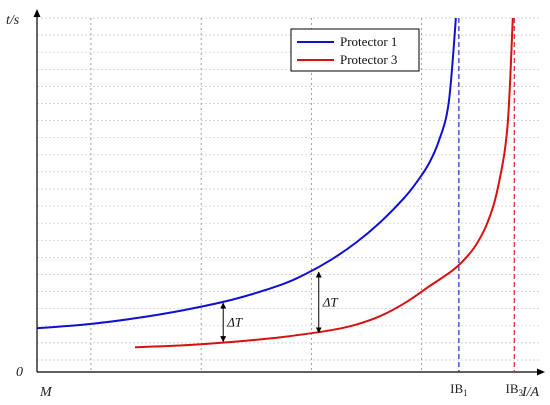  I want to click on annotations: ΔT ΔT, so click(279, 307).